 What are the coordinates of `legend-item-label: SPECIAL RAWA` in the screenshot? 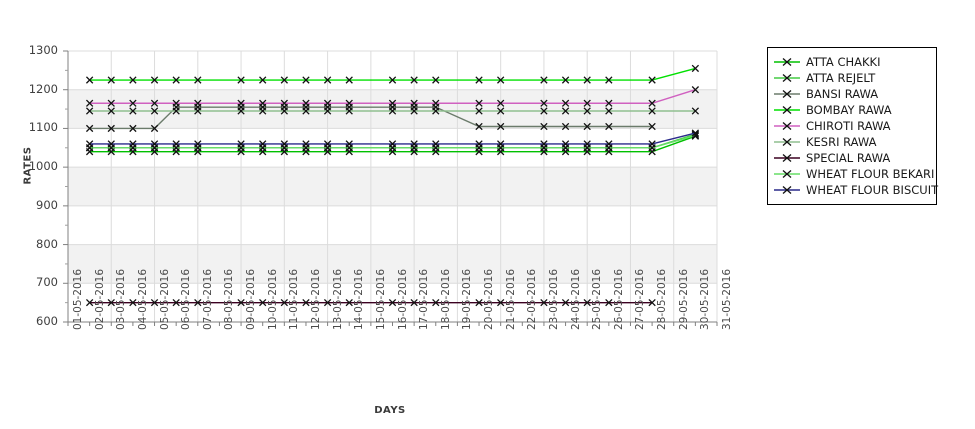 It's located at (848, 158).